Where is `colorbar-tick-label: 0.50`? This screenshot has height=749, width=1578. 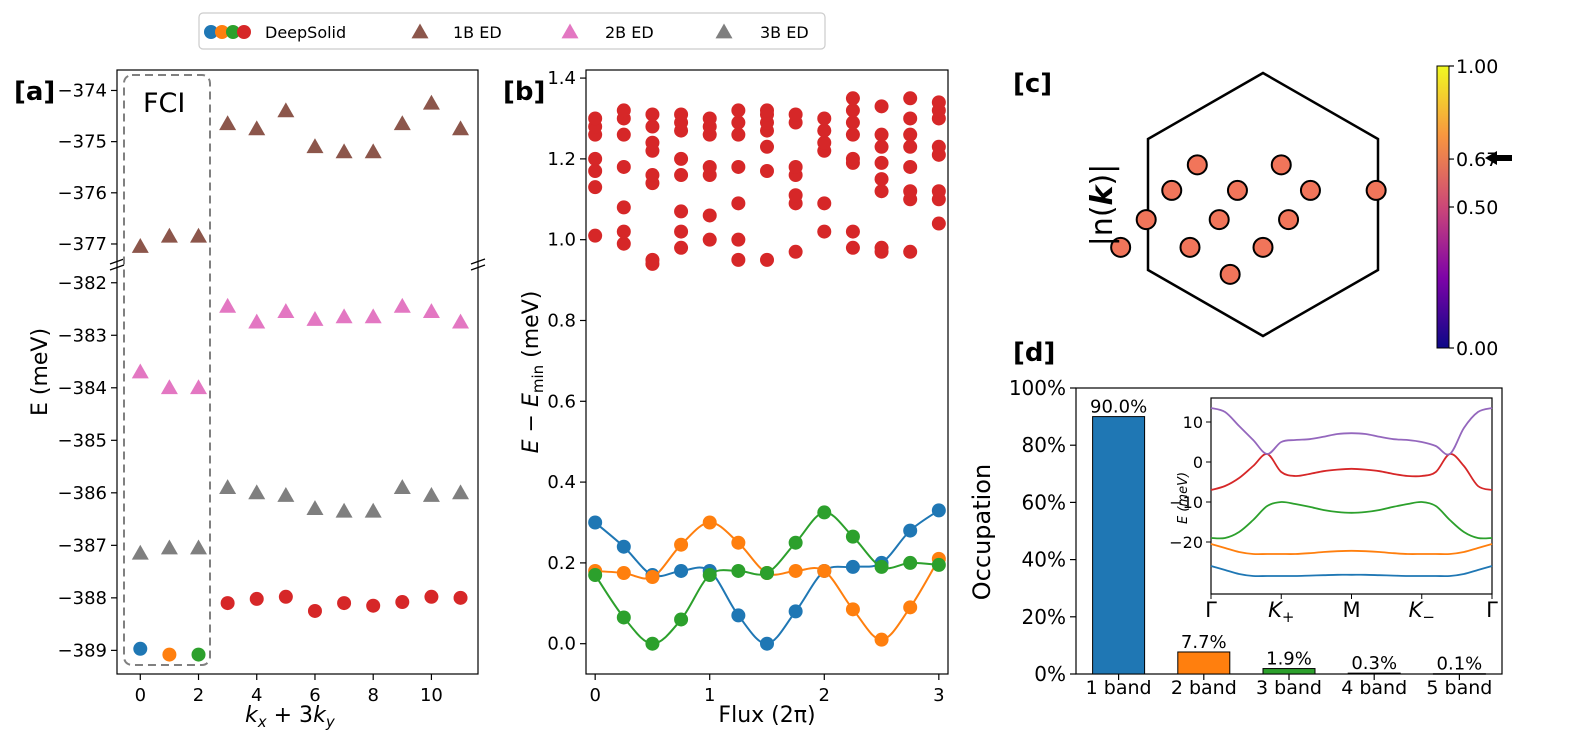
colorbar-tick-label: 0.50 is located at coordinates (1477, 208).